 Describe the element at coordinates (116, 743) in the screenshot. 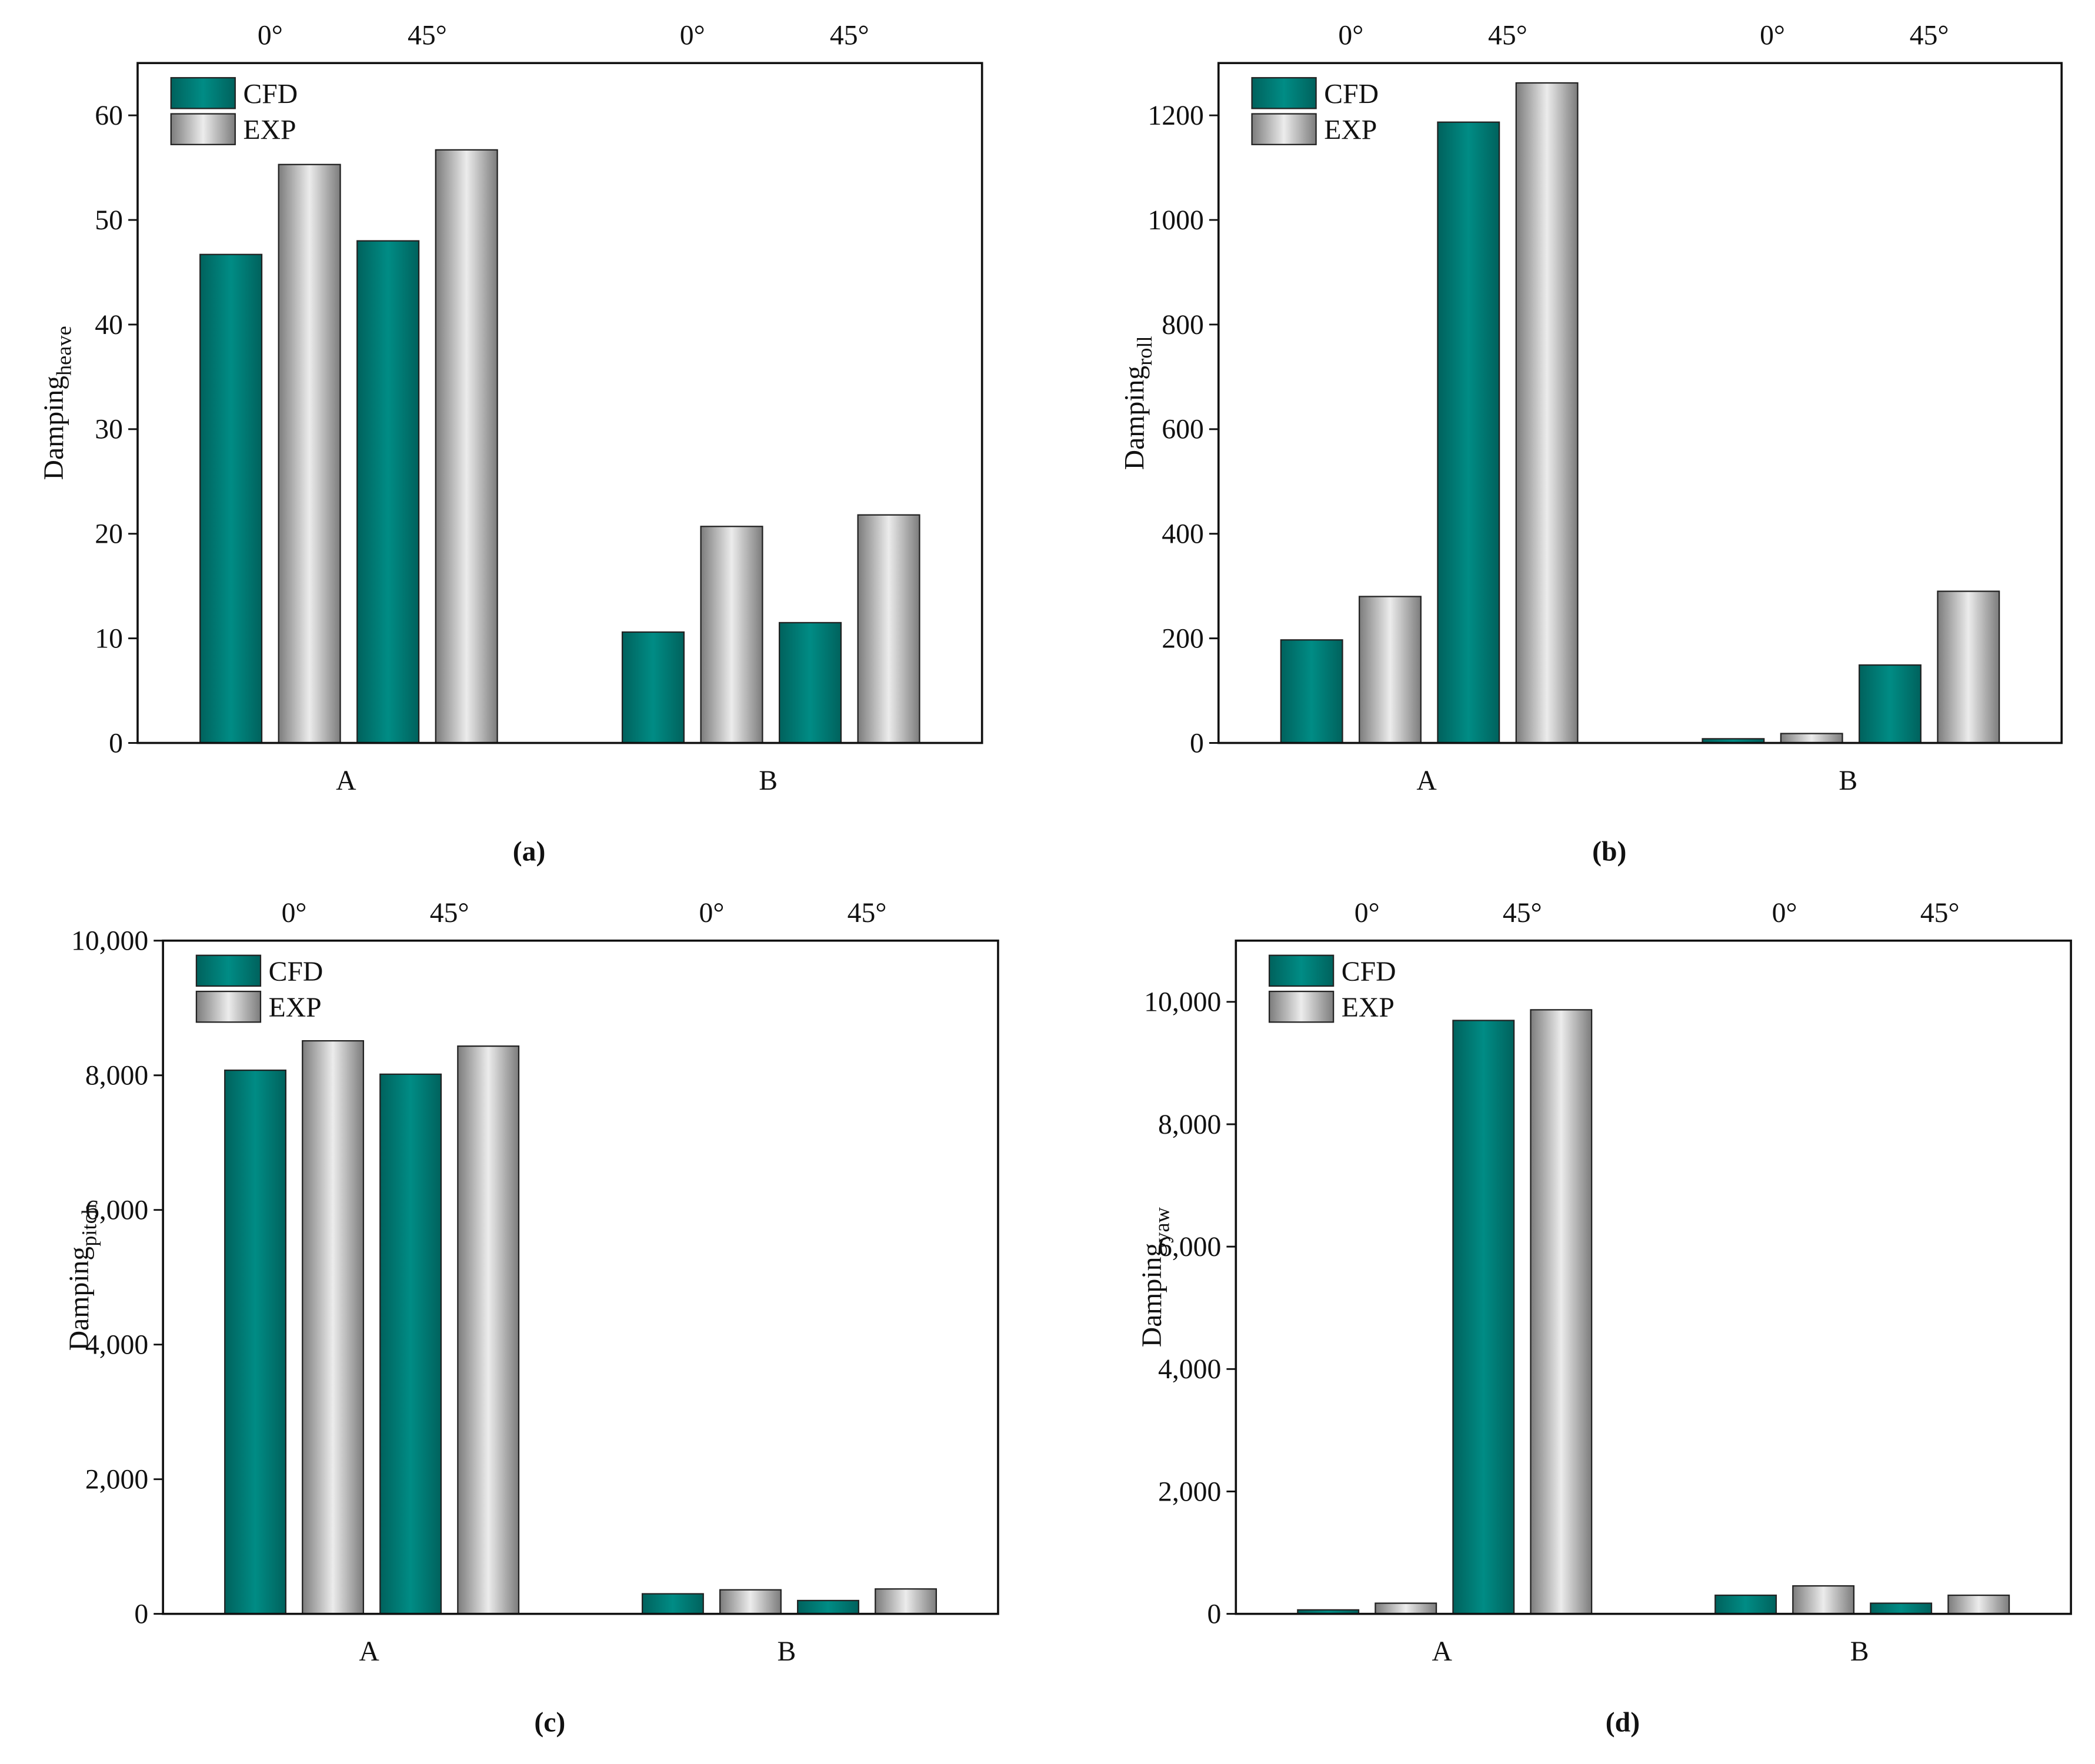

I see `y-tick-label: 0` at that location.